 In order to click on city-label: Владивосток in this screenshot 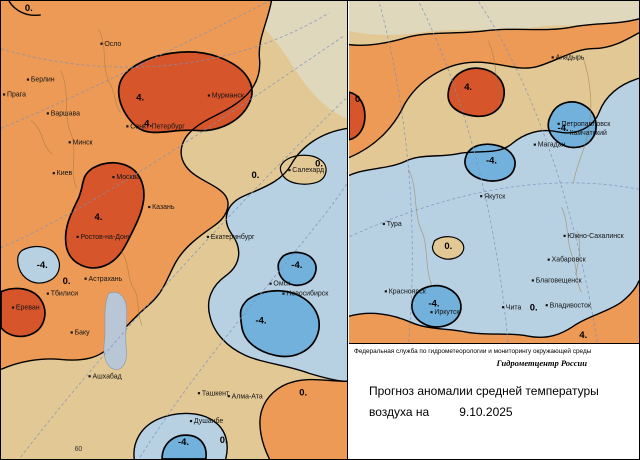, I will do `click(568, 305)`.